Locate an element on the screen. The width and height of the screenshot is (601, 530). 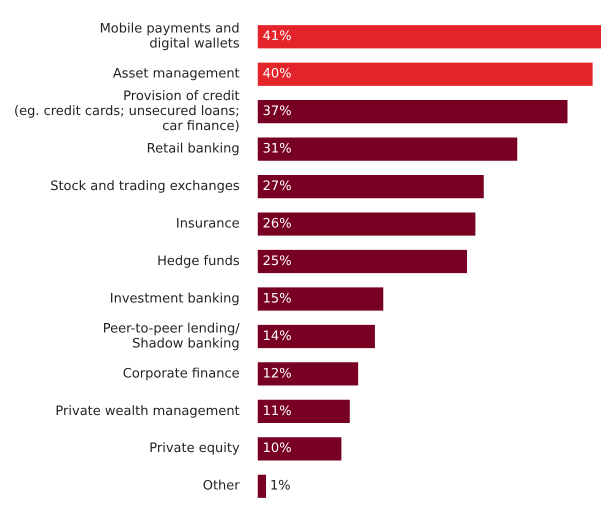
data-label: 12% is located at coordinates (277, 374).